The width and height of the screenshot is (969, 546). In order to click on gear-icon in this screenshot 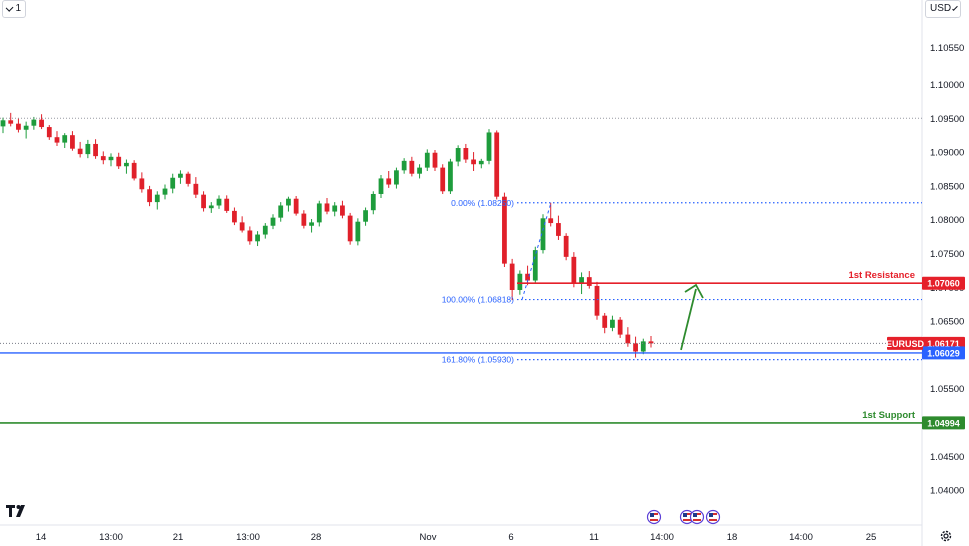, I will do `click(946, 536)`.